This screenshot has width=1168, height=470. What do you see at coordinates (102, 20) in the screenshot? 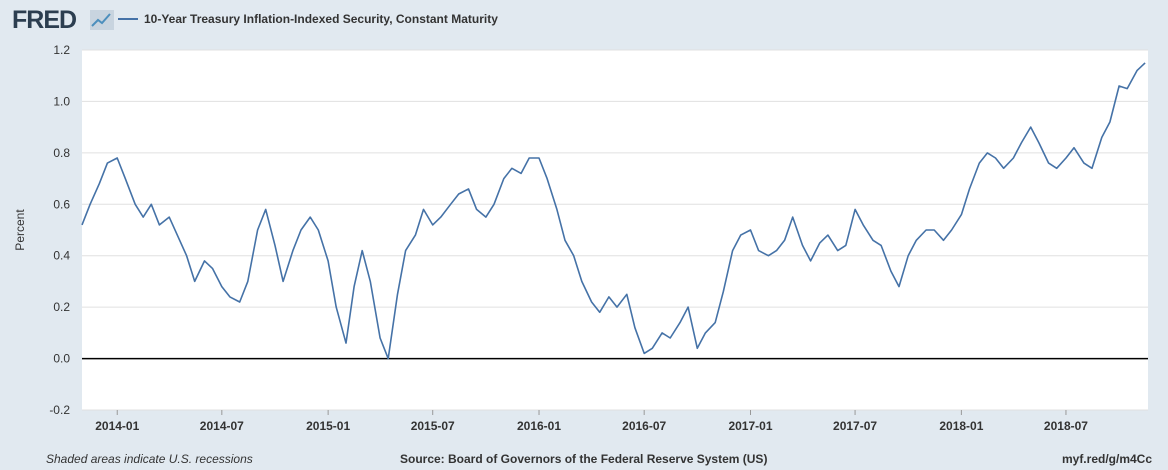
I see `trend-chart-icon` at bounding box center [102, 20].